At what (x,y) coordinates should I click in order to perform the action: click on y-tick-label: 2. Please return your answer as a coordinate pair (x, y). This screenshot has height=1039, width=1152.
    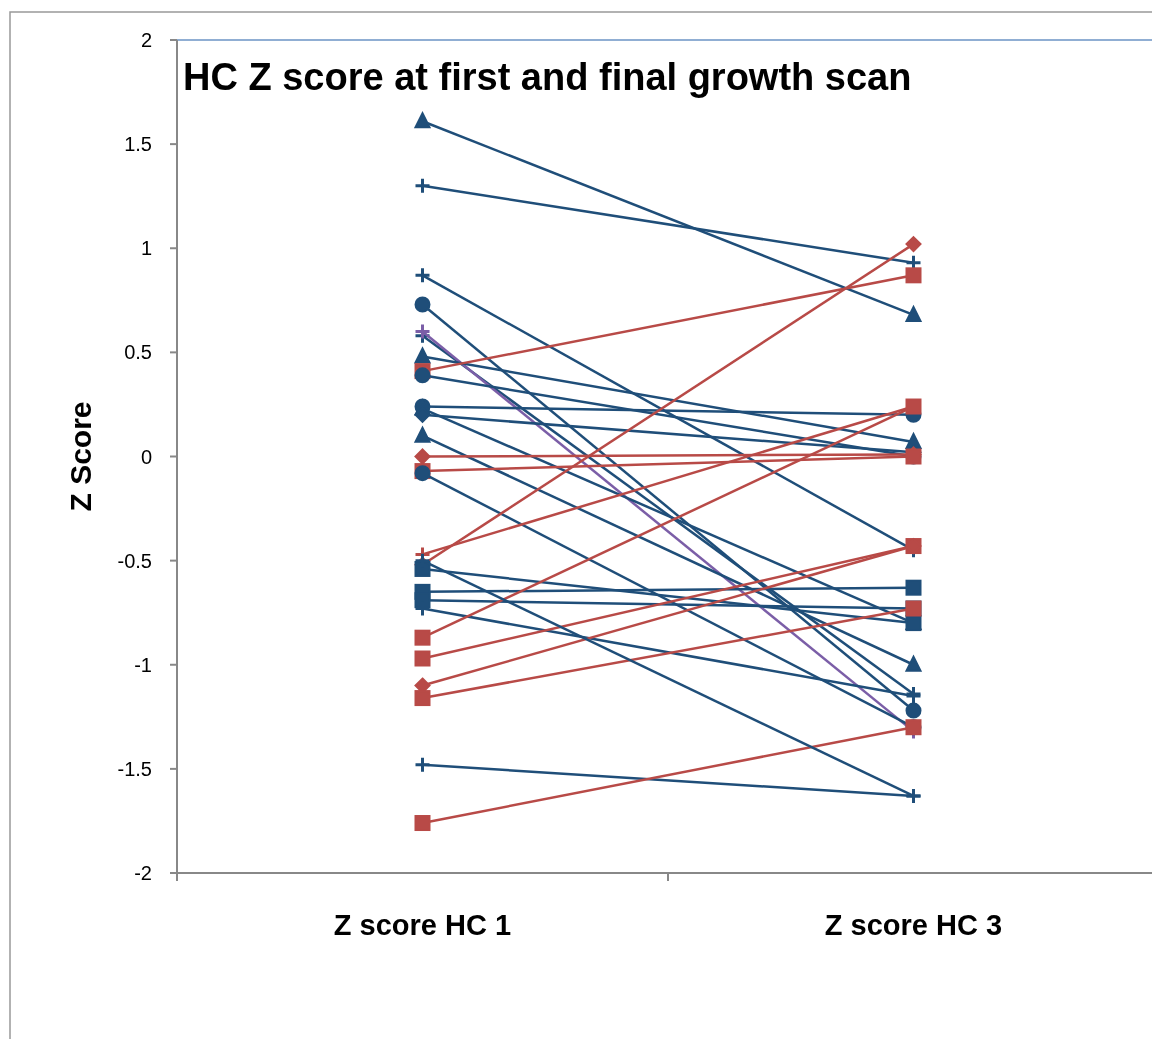
    Looking at the image, I should click on (146, 40).